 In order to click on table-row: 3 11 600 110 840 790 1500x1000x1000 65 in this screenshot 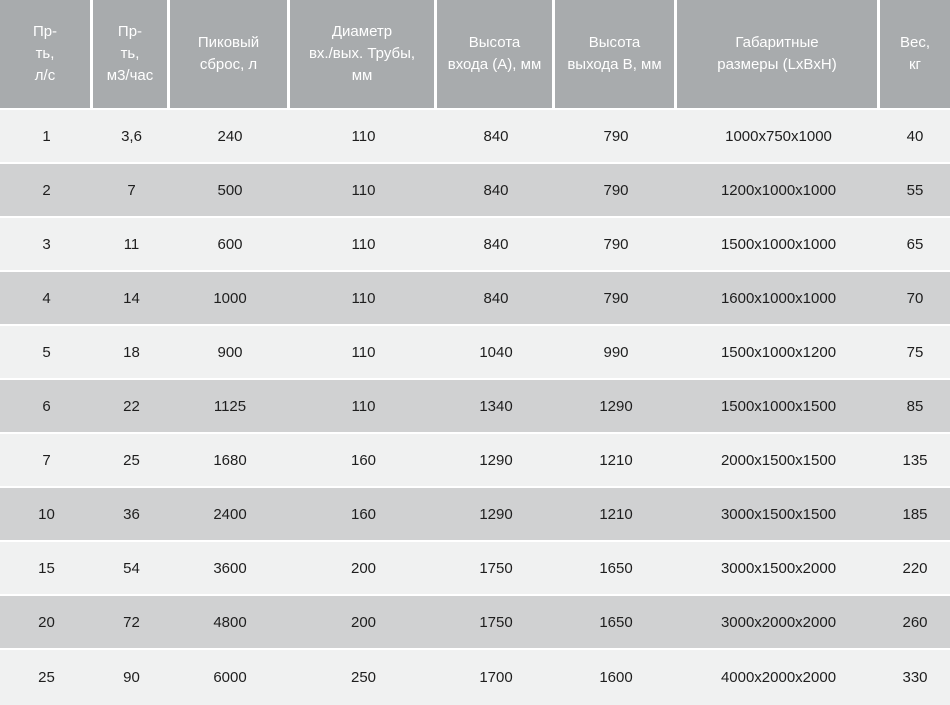, I will do `click(475, 244)`.